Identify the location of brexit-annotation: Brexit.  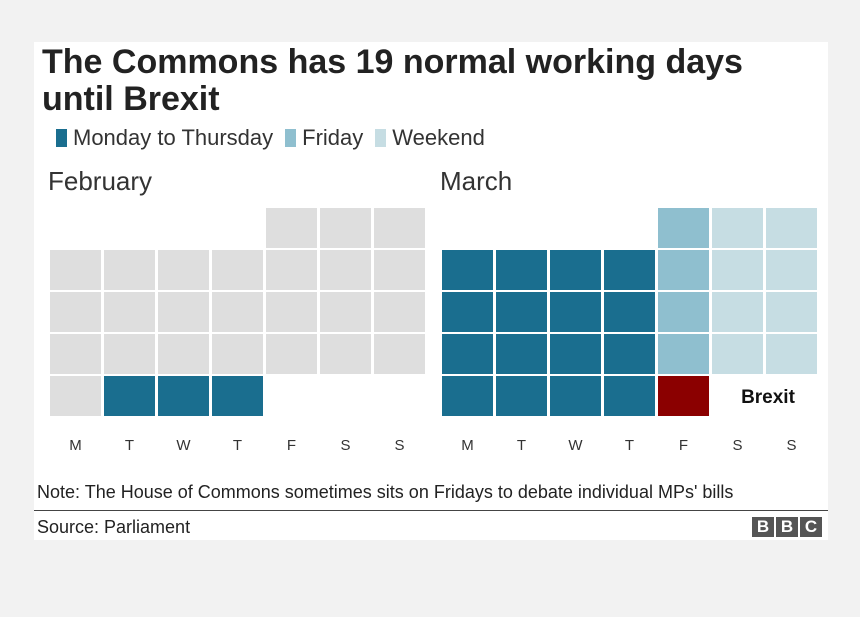
(768, 397).